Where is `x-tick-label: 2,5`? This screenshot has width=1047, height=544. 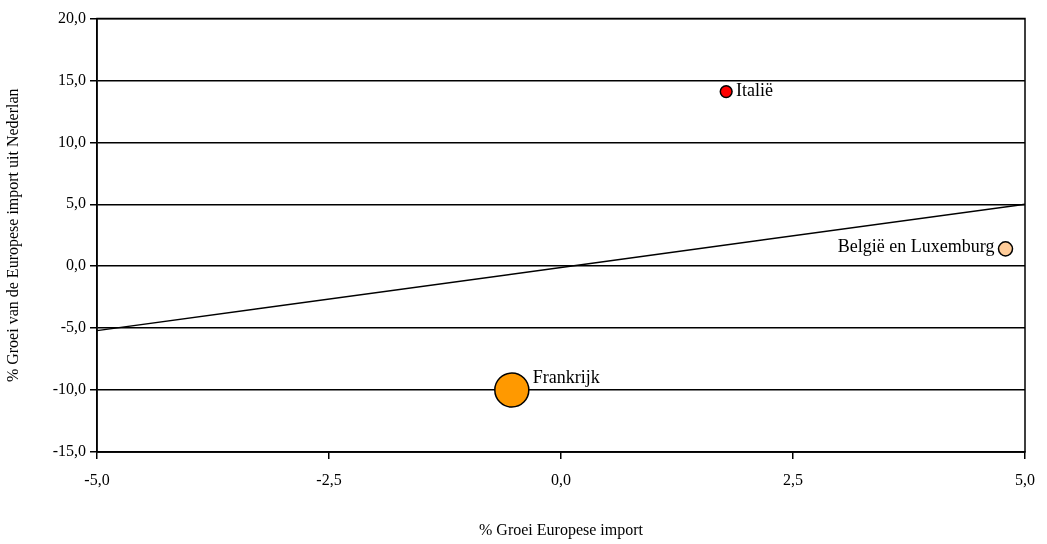
x-tick-label: 2,5 is located at coordinates (793, 479).